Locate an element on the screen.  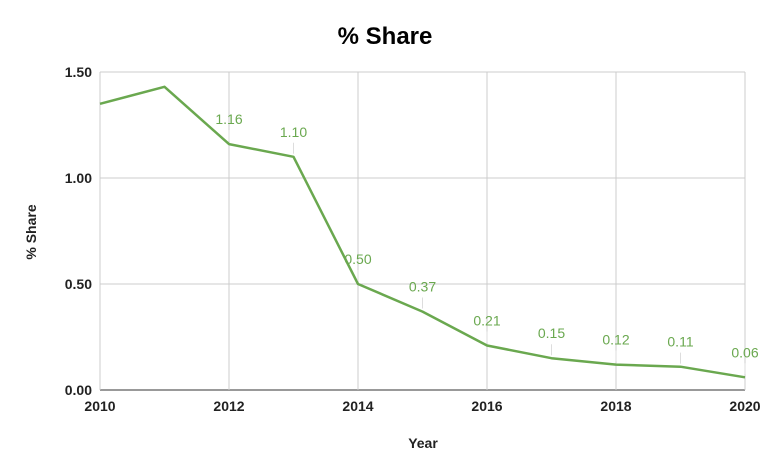
x-axis-ticks: 2010 2012 2014 2016 2018 2020 is located at coordinates (422, 406).